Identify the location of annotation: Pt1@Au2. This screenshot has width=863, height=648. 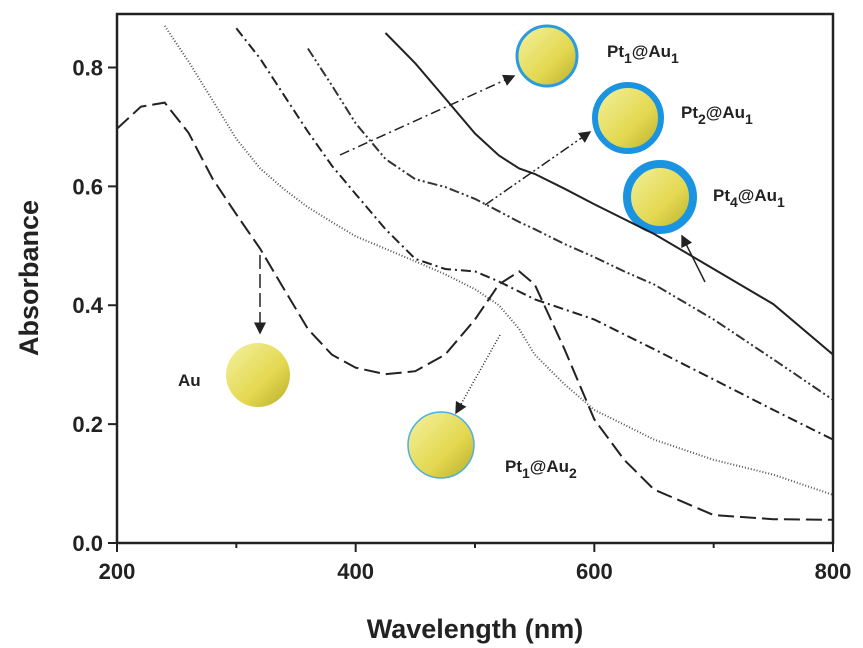
(541, 469).